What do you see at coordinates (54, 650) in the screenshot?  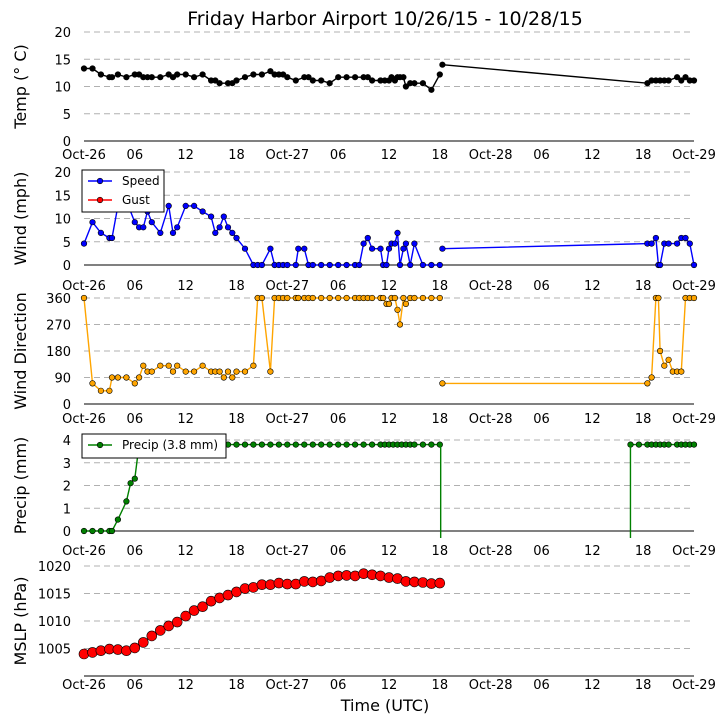 I see `y-tick-label: 1005` at bounding box center [54, 650].